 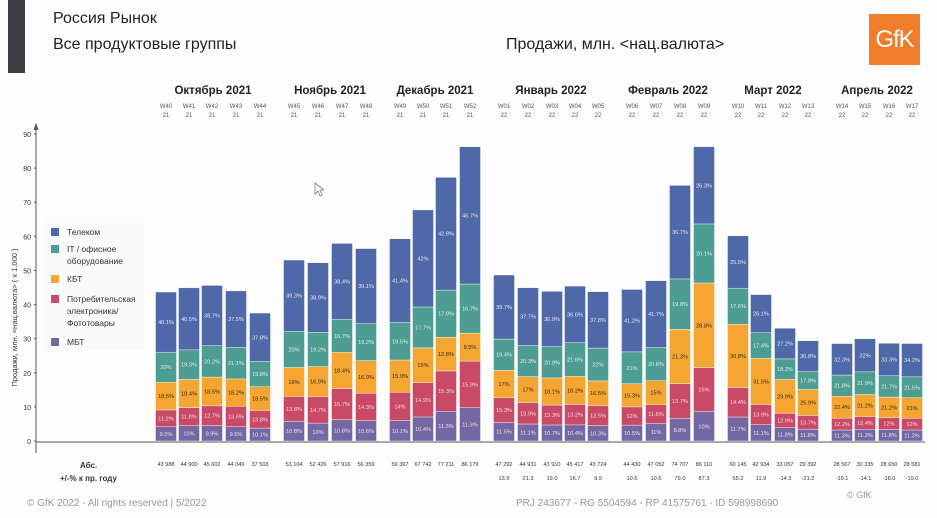 What do you see at coordinates (842, 360) in the screenshot?
I see `segment-label-telecom: 32.3%` at bounding box center [842, 360].